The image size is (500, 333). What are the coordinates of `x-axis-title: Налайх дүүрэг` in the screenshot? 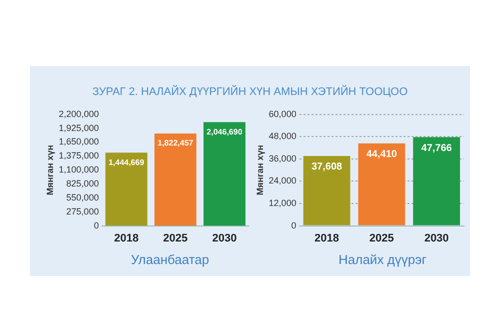 It's located at (383, 259).